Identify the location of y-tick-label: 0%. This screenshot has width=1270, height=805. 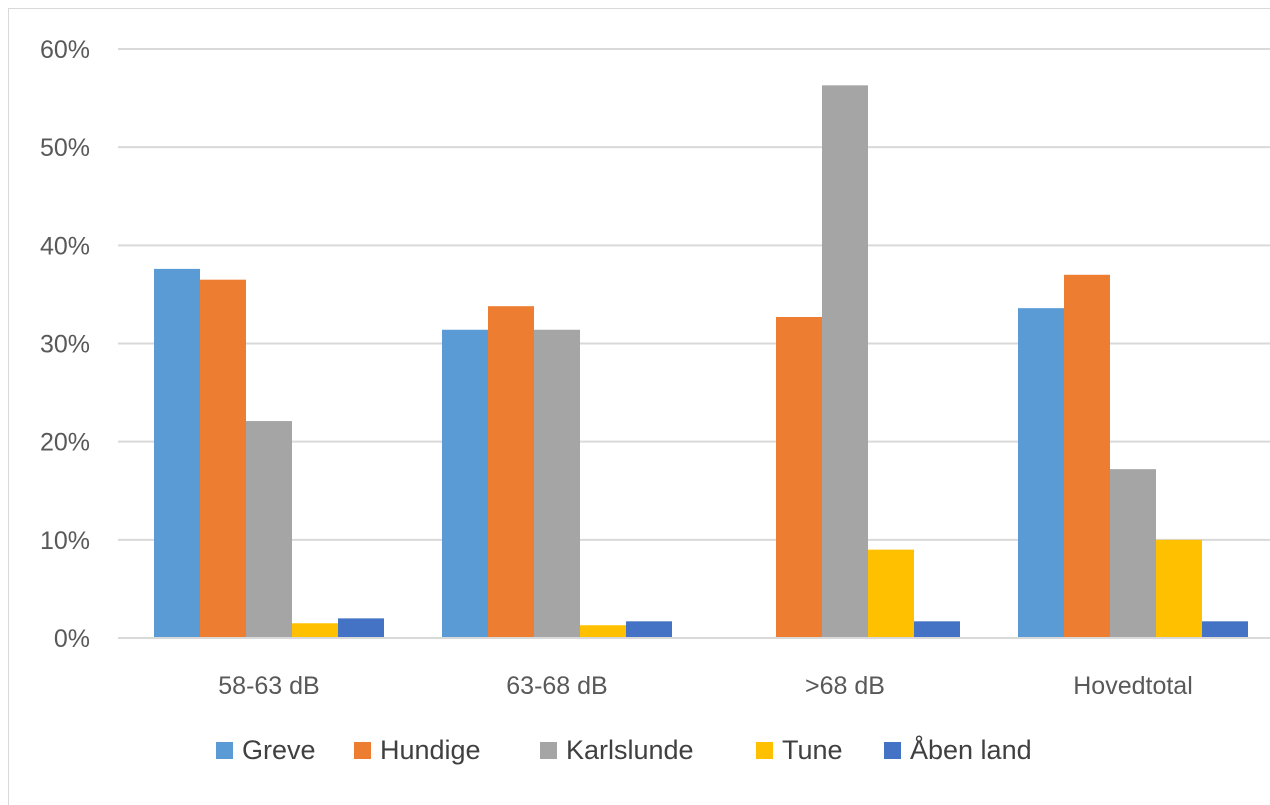
(72, 639).